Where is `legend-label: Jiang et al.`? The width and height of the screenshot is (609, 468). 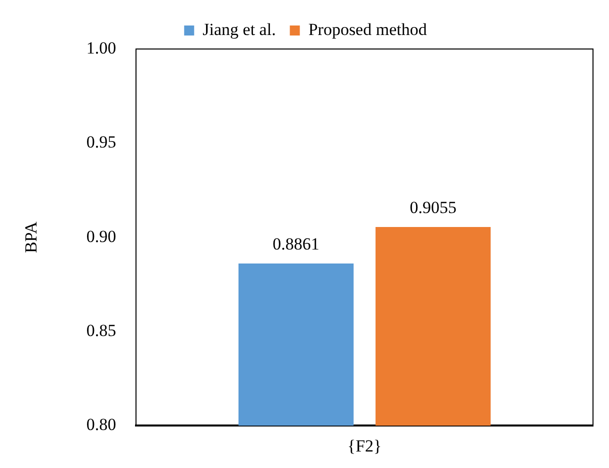
legend-label: Jiang et al. is located at coordinates (239, 29).